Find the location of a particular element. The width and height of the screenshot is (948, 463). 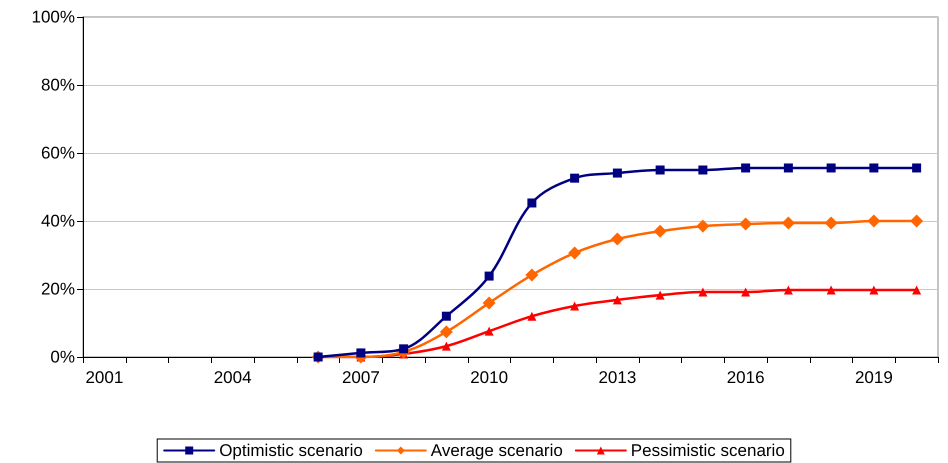

x-tick-label: 2004 is located at coordinates (233, 377).